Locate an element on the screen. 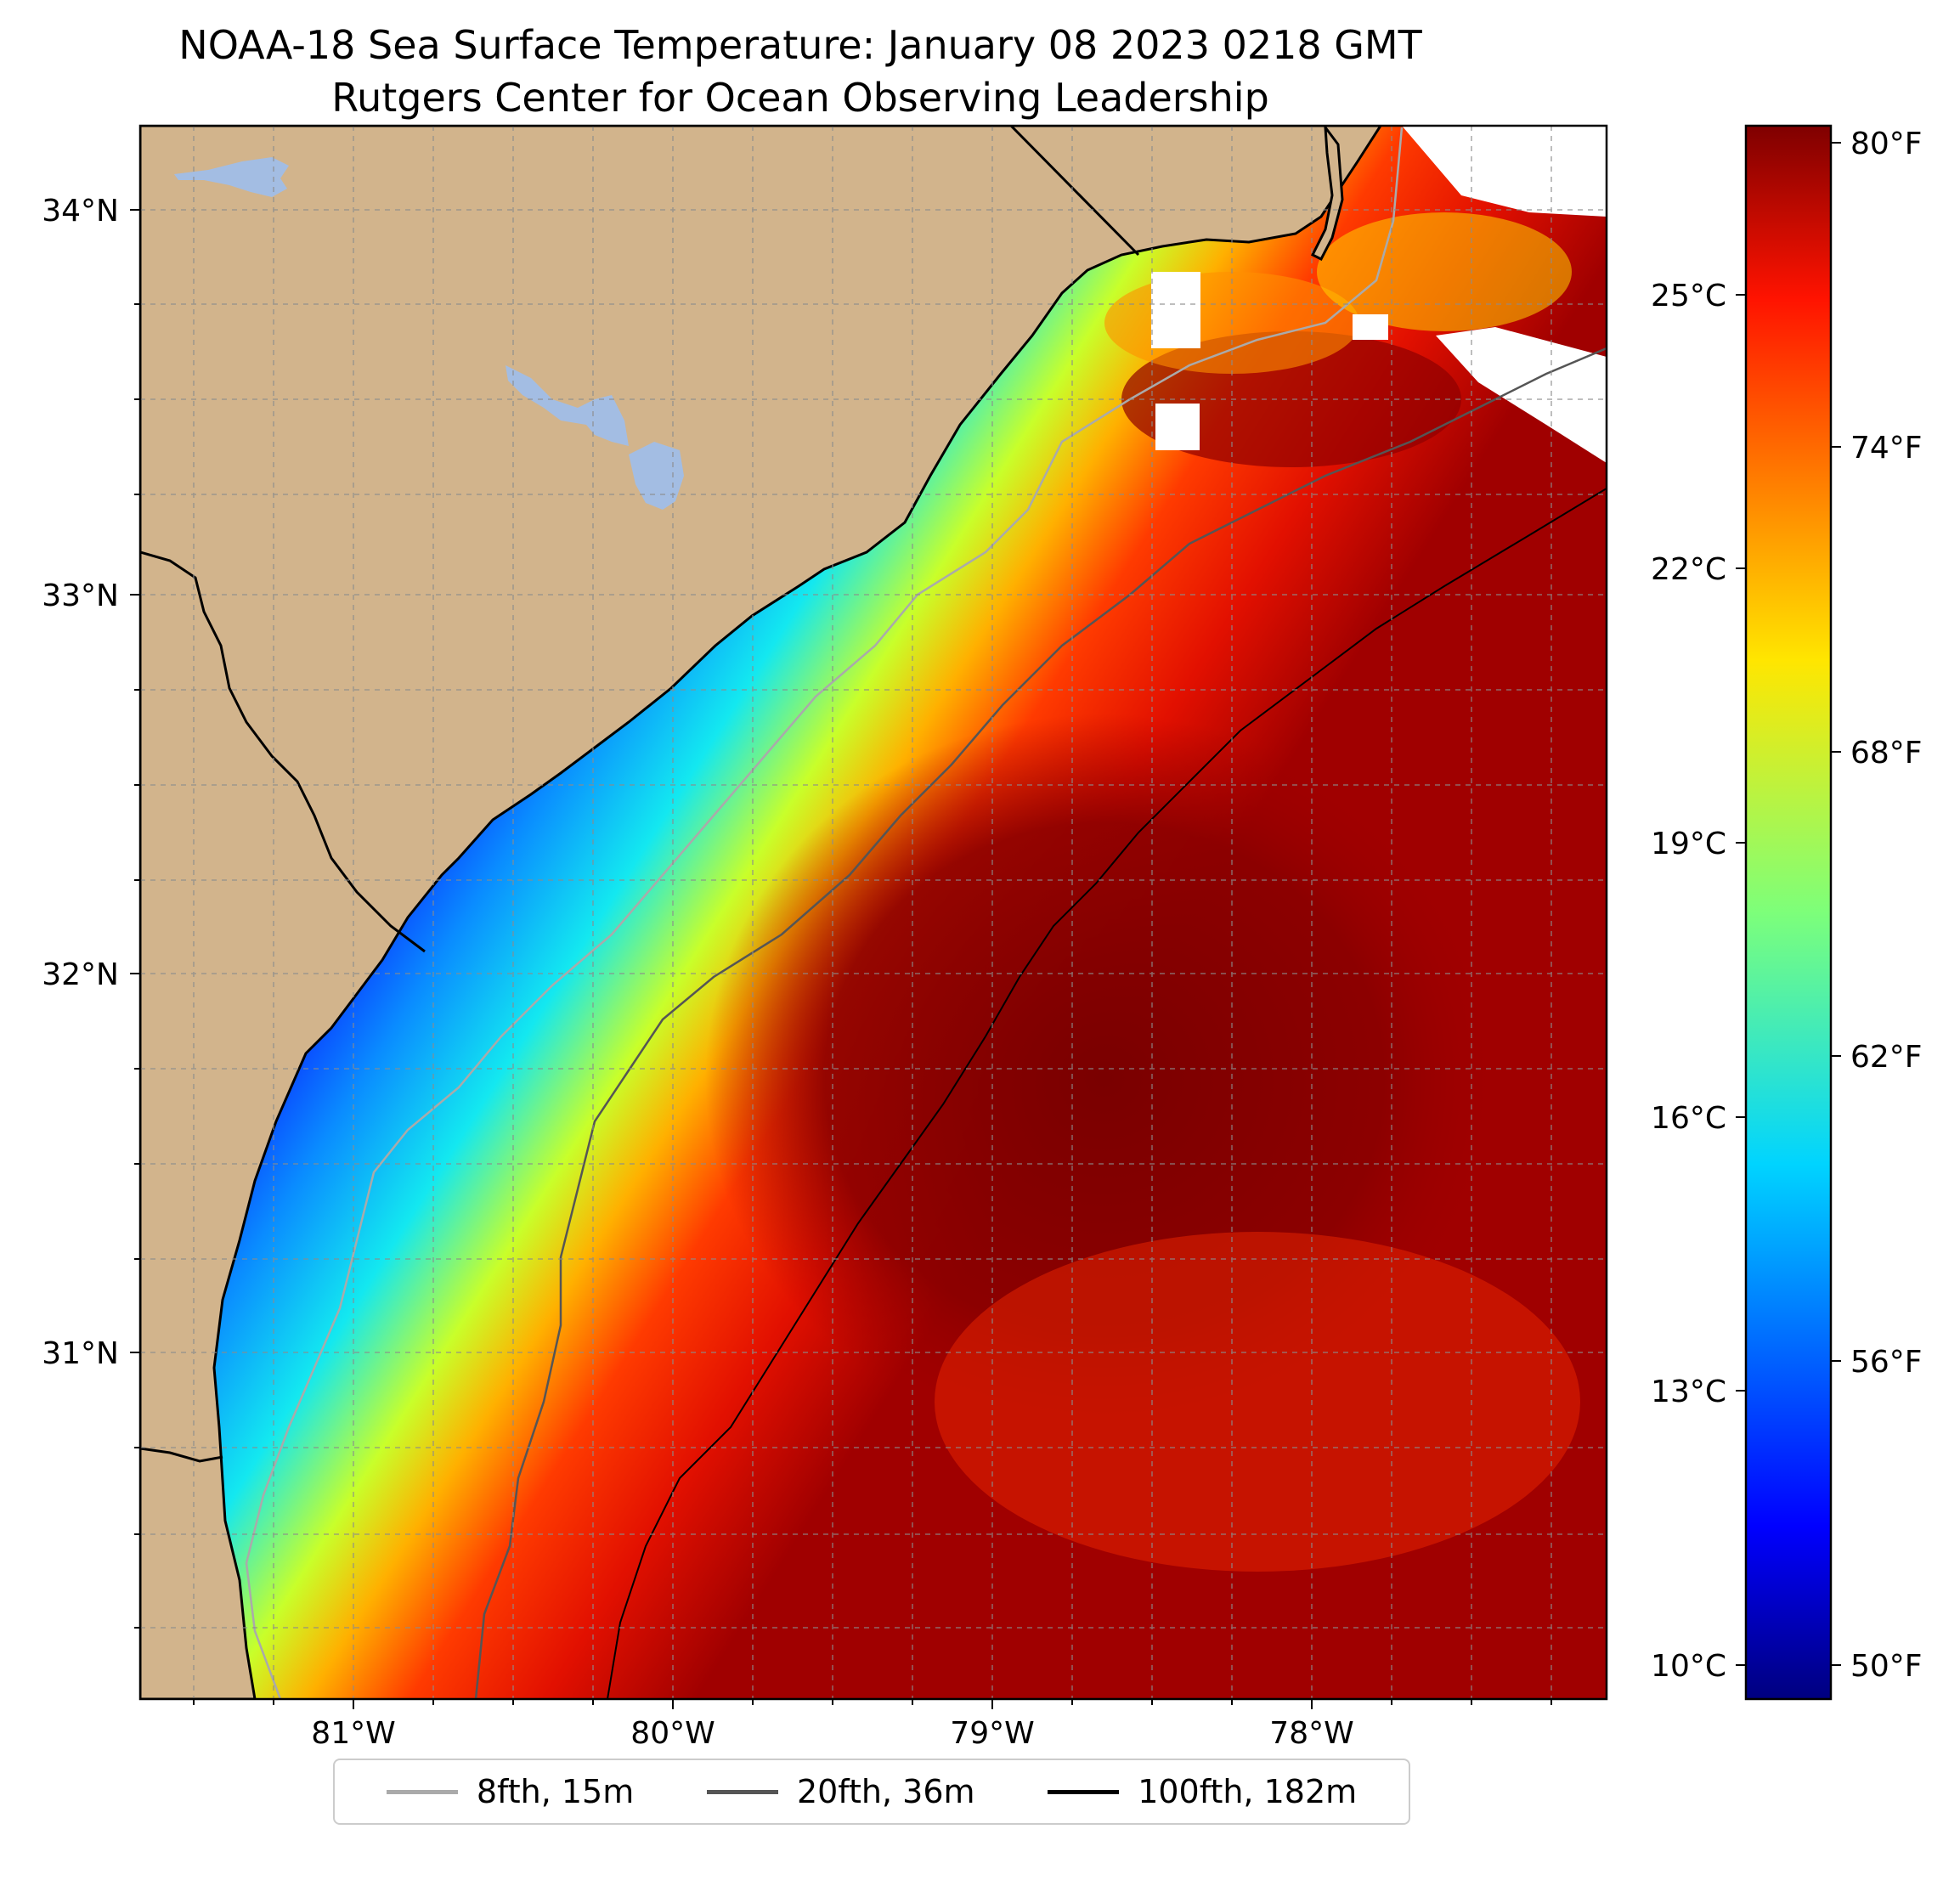 The height and width of the screenshot is (1880, 1960). legend-label-20fth: 20fth, 36m is located at coordinates (886, 1791).